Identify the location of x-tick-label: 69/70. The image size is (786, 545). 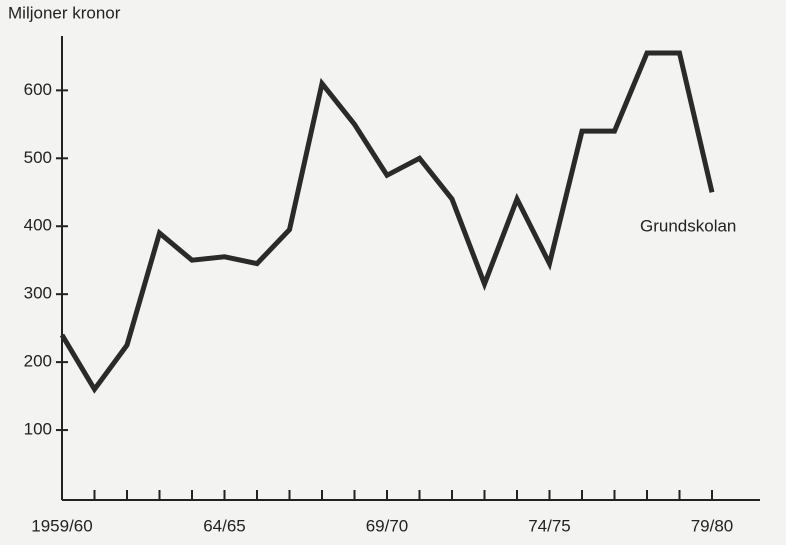
(387, 525).